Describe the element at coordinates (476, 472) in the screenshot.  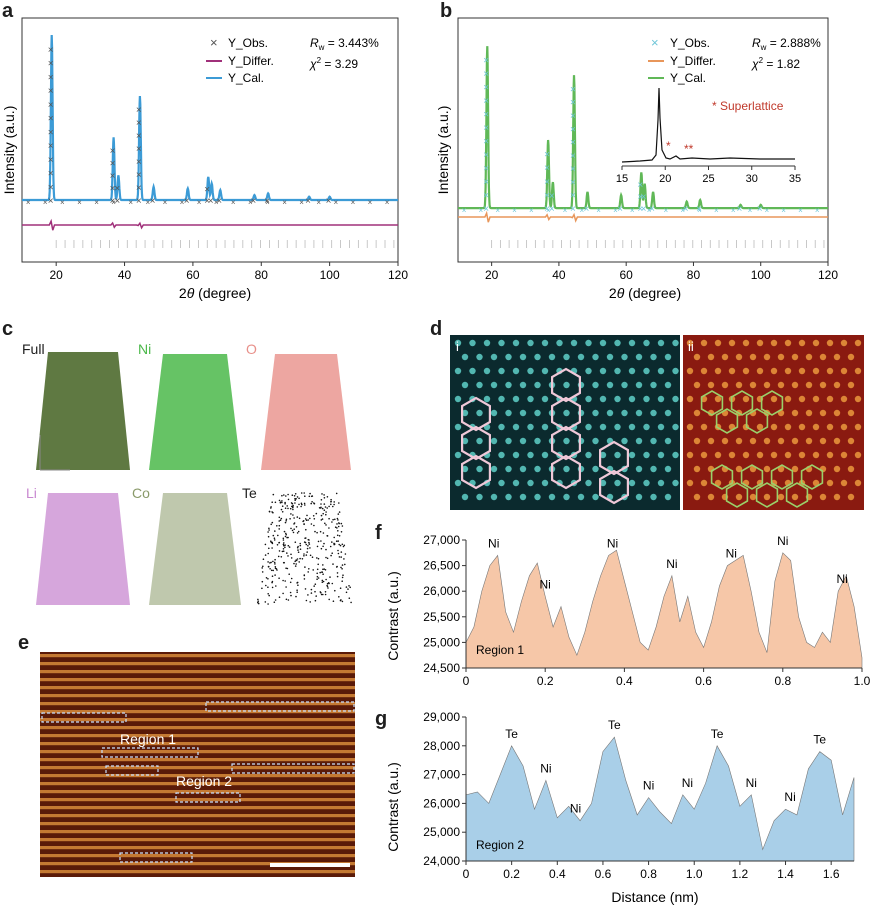
I see `pink-hexagon` at that location.